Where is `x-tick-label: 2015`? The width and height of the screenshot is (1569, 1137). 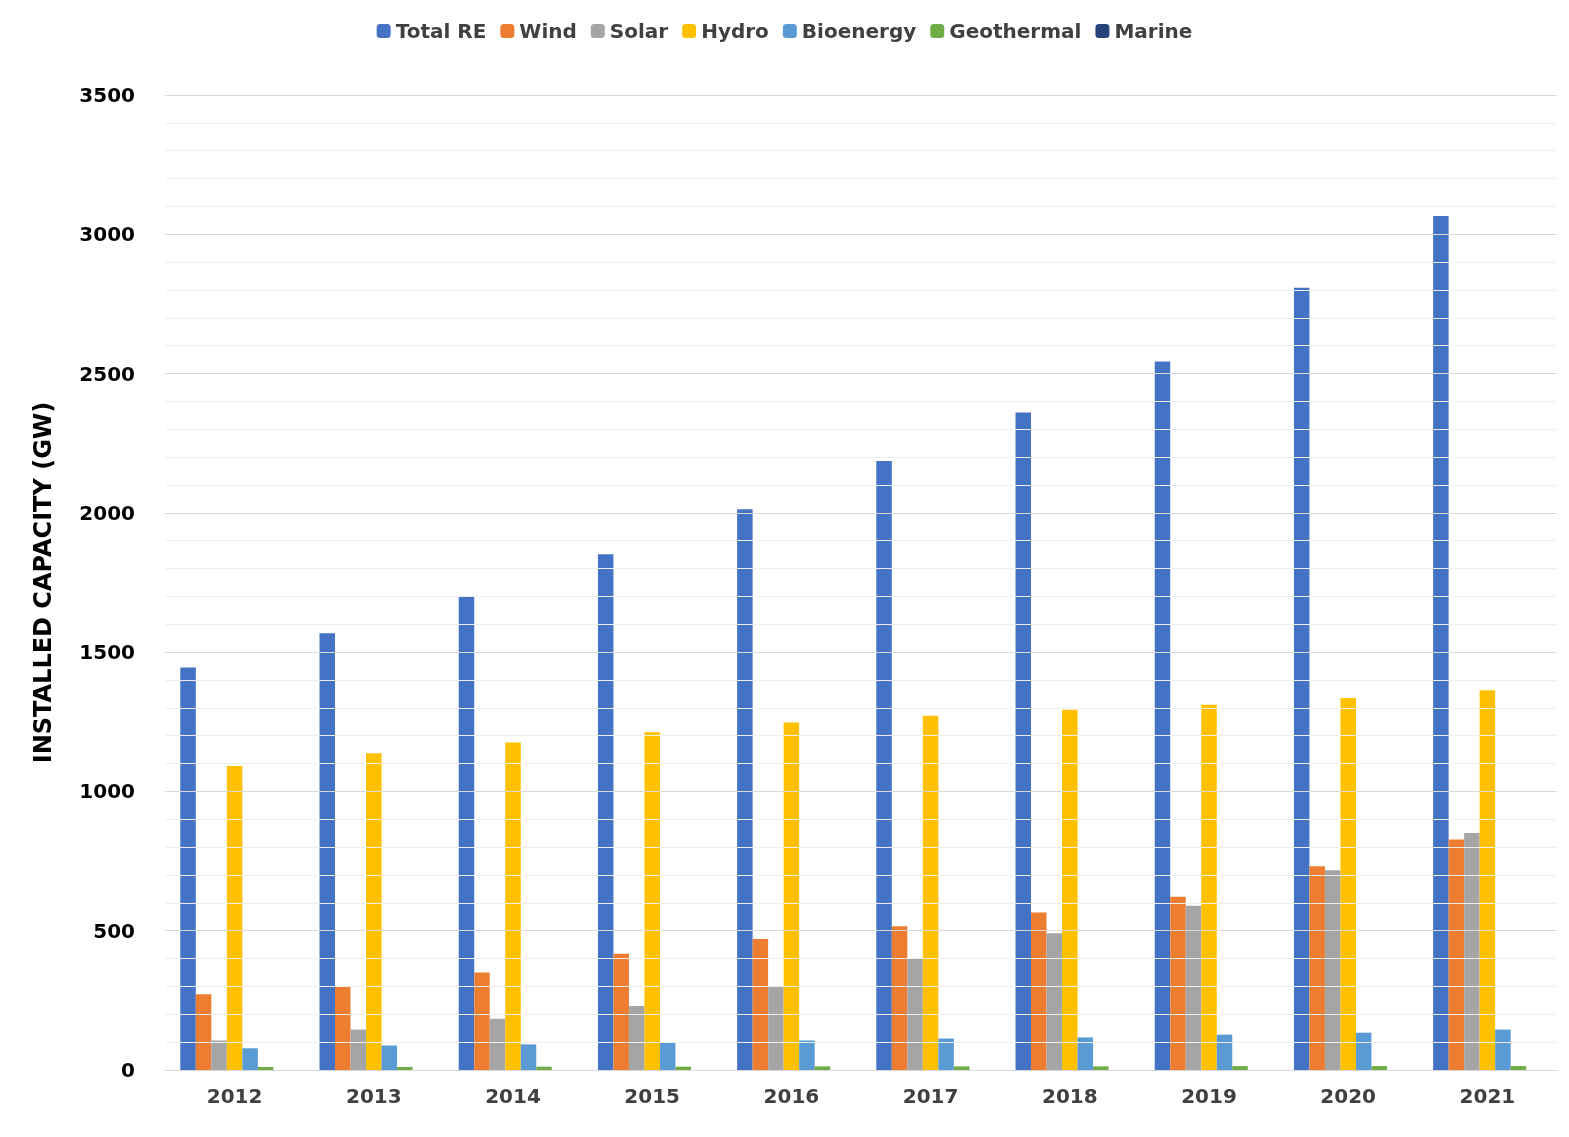 x-tick-label: 2015 is located at coordinates (652, 1096).